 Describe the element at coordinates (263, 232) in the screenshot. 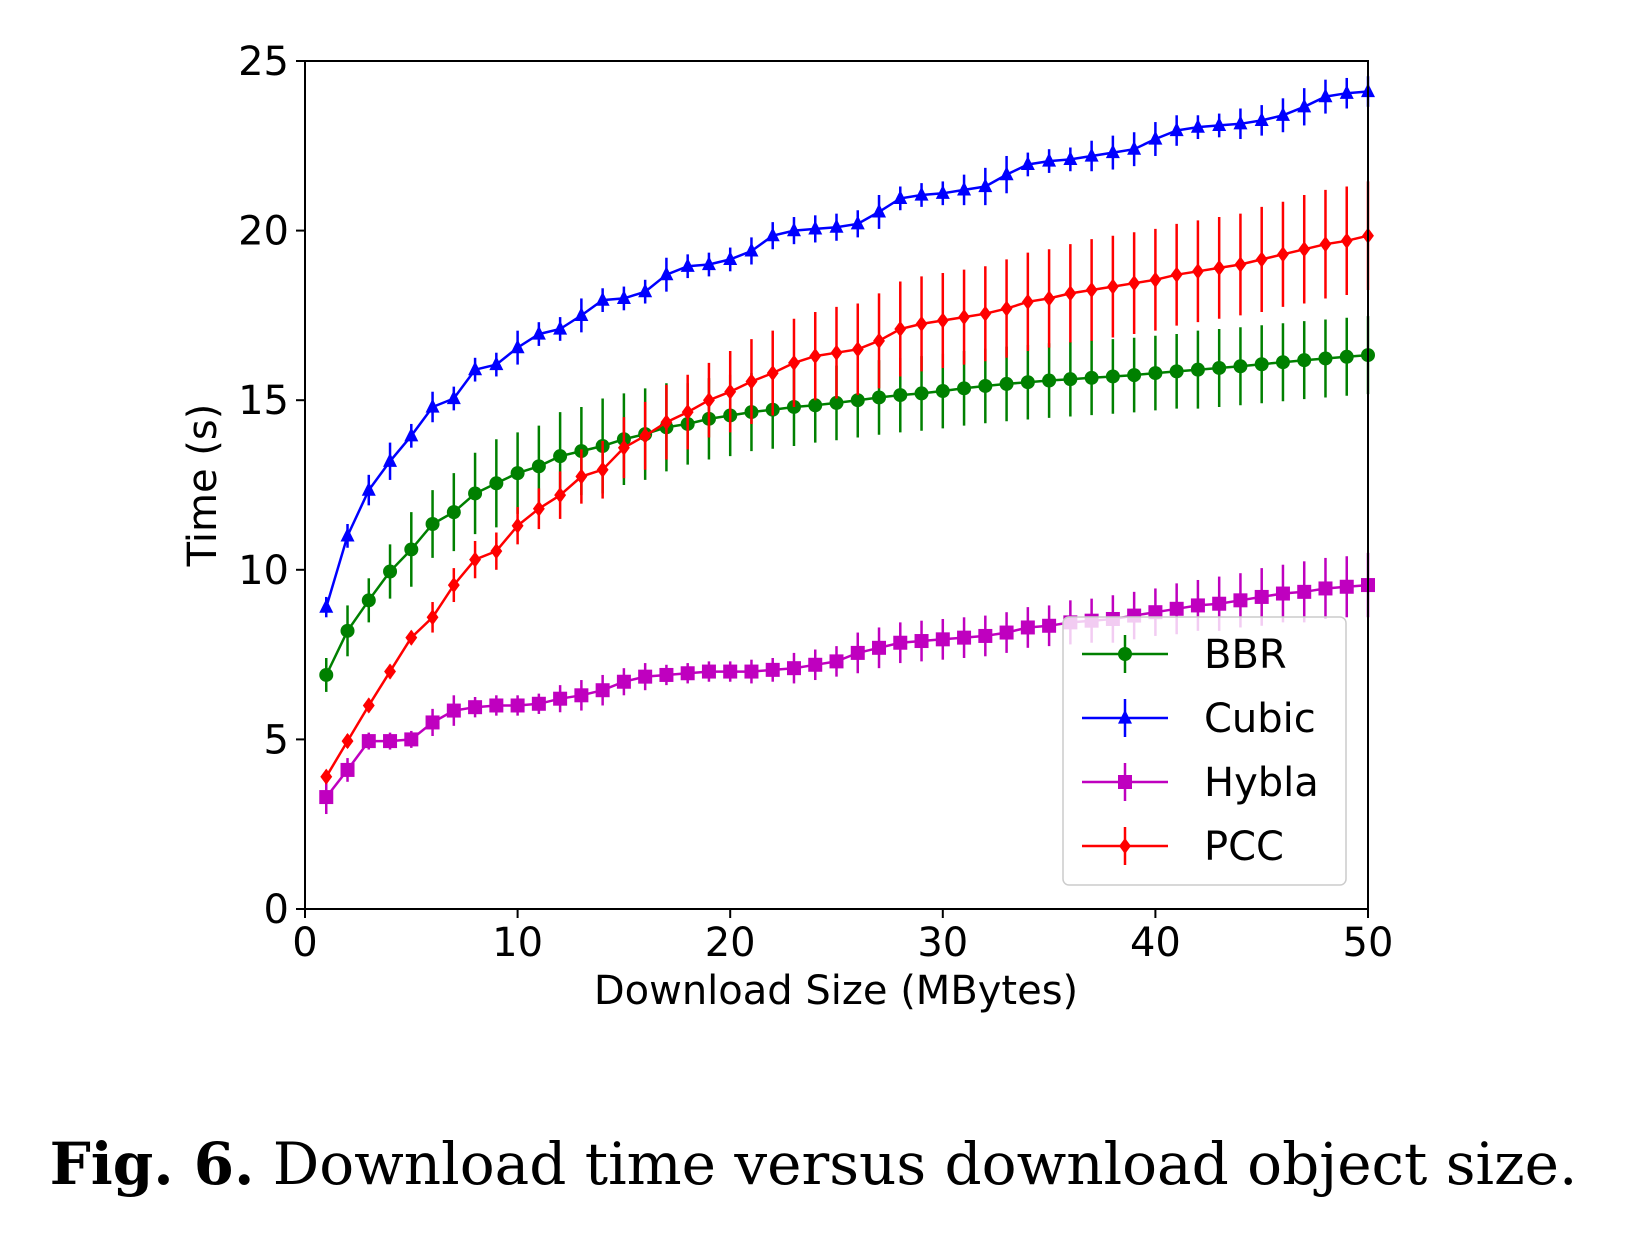

I see `y-tick-label: 20` at that location.